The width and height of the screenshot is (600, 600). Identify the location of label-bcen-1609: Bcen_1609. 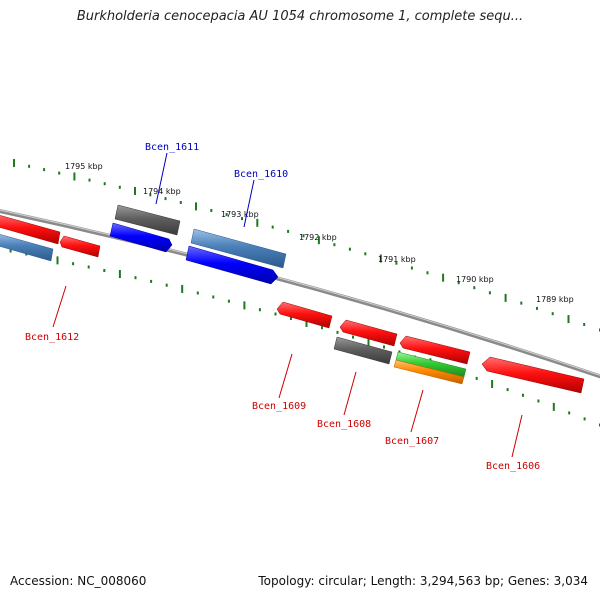
(279, 406).